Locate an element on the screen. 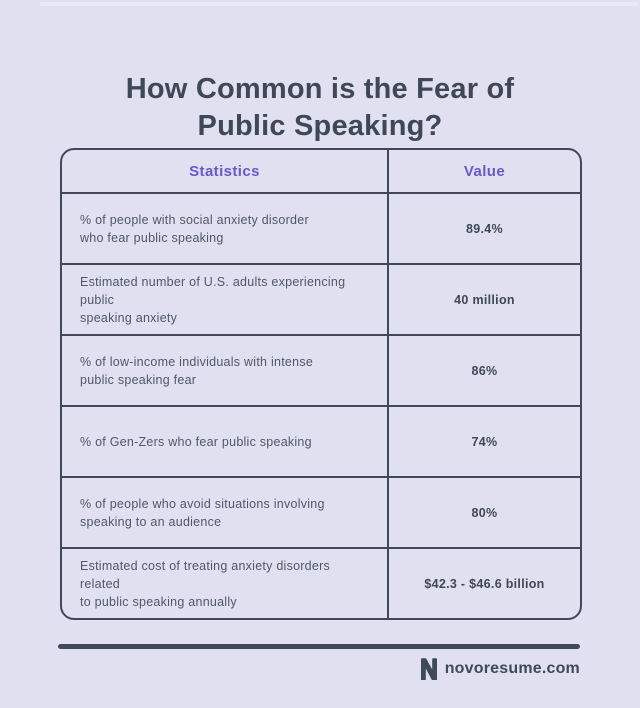 This screenshot has height=708, width=640. brand-link: novoresume.com is located at coordinates (512, 668).